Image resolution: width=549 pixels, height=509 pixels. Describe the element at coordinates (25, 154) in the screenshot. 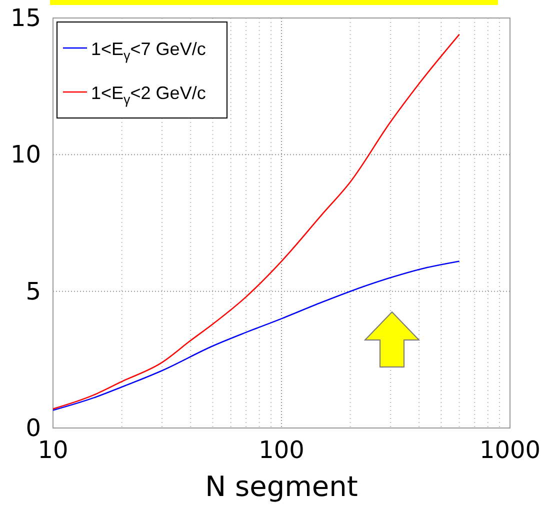

I see `y-tick-label: 10` at that location.